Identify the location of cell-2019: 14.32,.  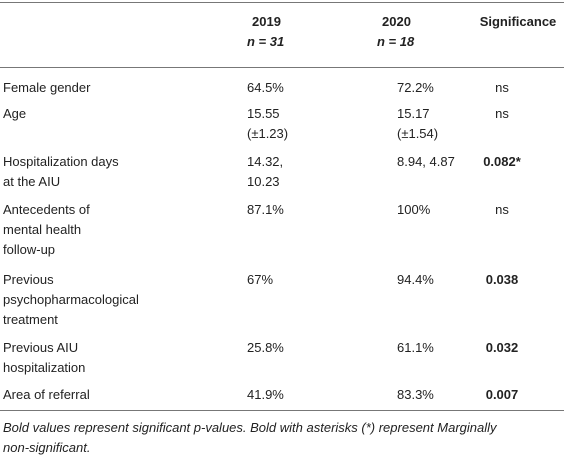
(265, 161).